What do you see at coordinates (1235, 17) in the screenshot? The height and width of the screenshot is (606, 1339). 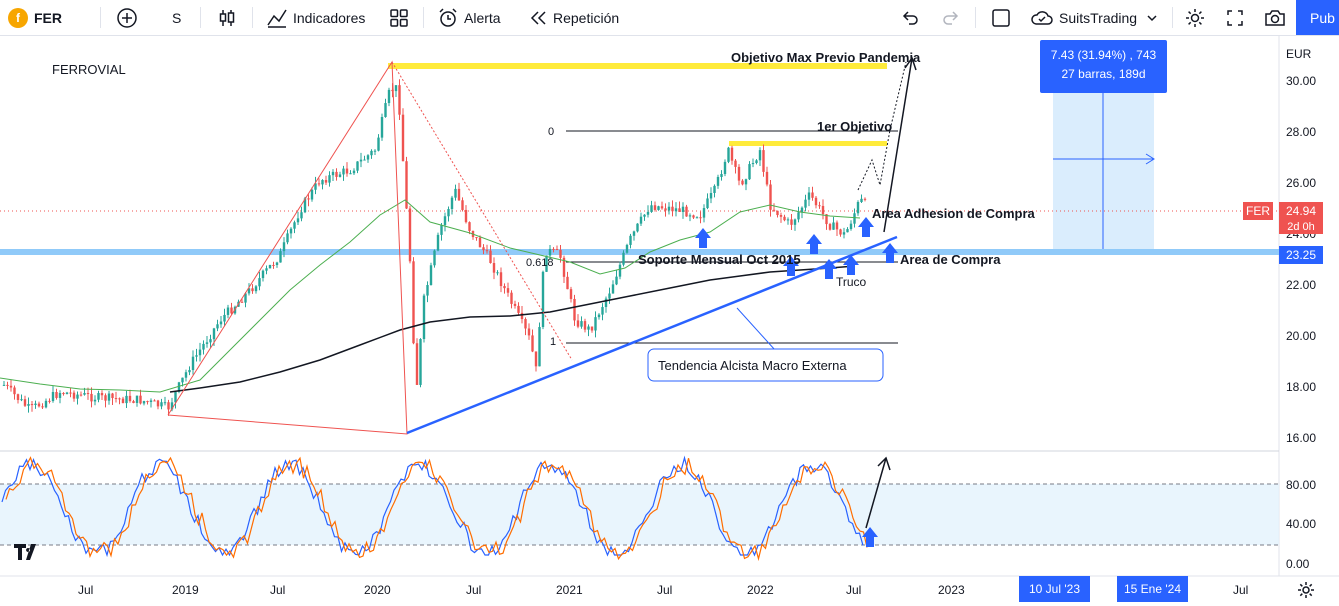 I see `fullscreen-button` at bounding box center [1235, 17].